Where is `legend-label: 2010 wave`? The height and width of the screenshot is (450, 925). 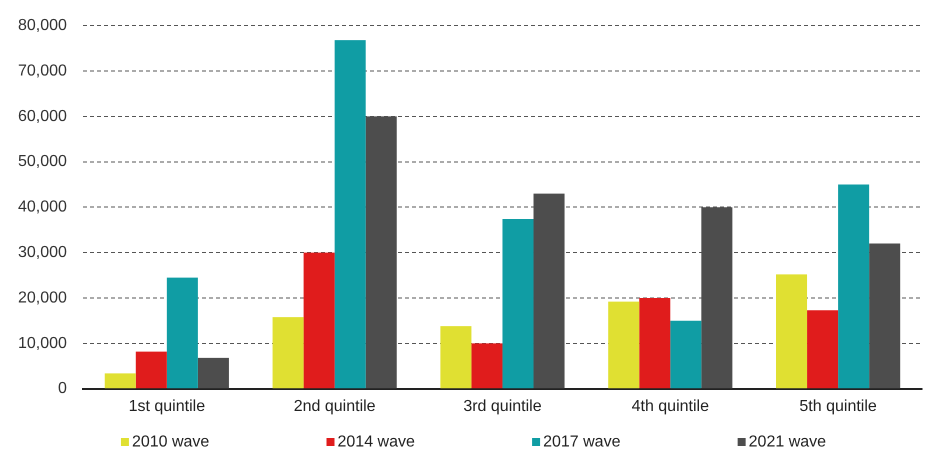 legend-label: 2010 wave is located at coordinates (171, 441).